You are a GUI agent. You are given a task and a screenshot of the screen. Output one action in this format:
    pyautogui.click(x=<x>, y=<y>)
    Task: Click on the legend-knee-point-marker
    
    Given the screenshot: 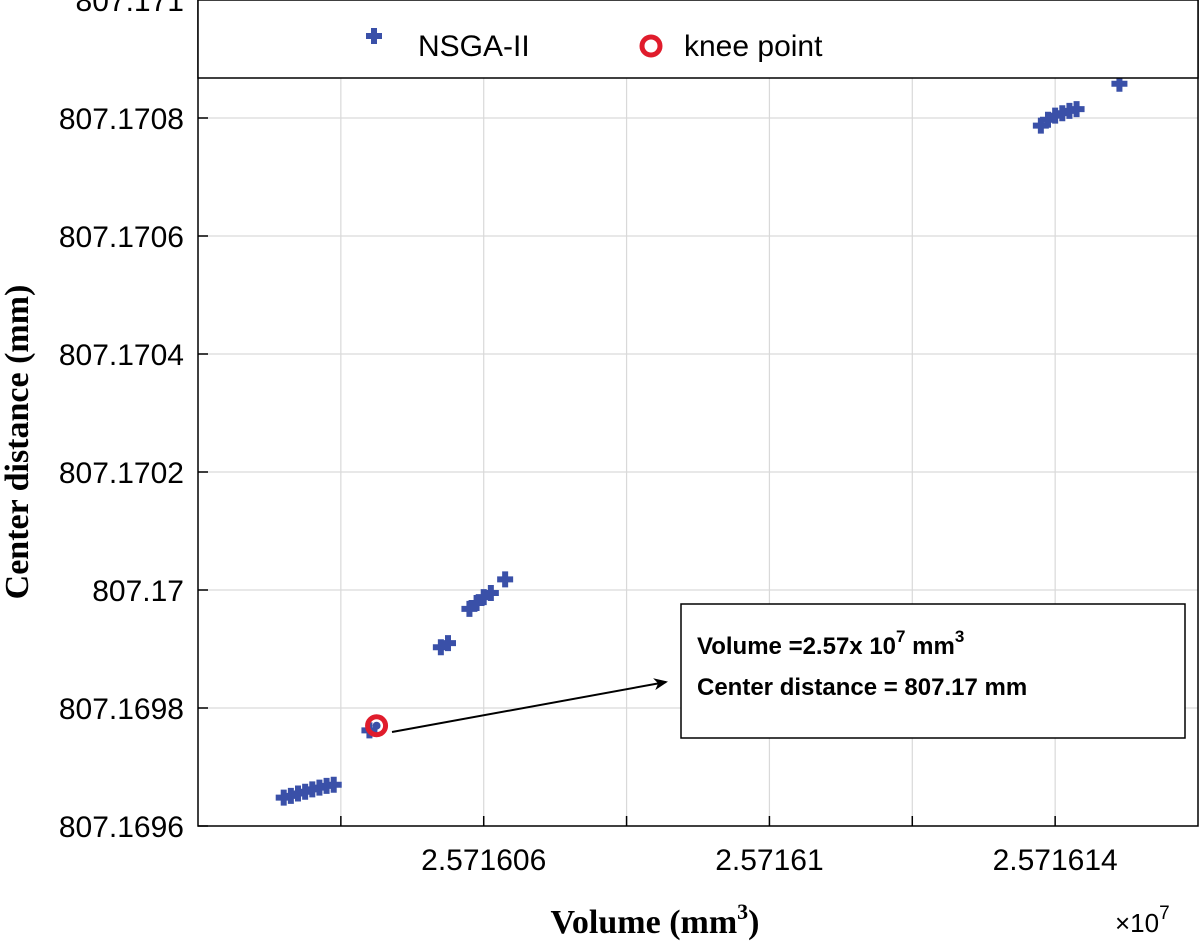 What is the action you would take?
    pyautogui.click(x=651, y=46)
    